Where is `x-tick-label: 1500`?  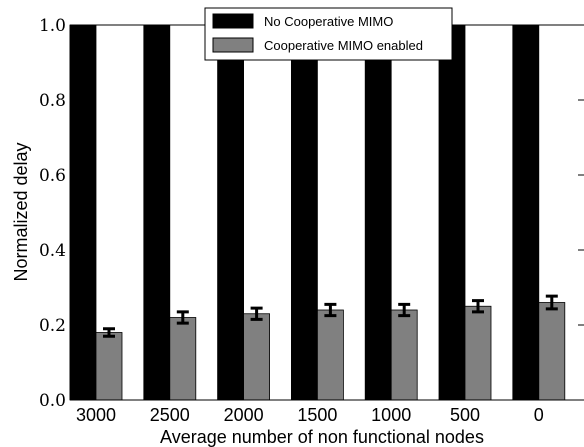
x-tick-label: 1500 is located at coordinates (317, 415).